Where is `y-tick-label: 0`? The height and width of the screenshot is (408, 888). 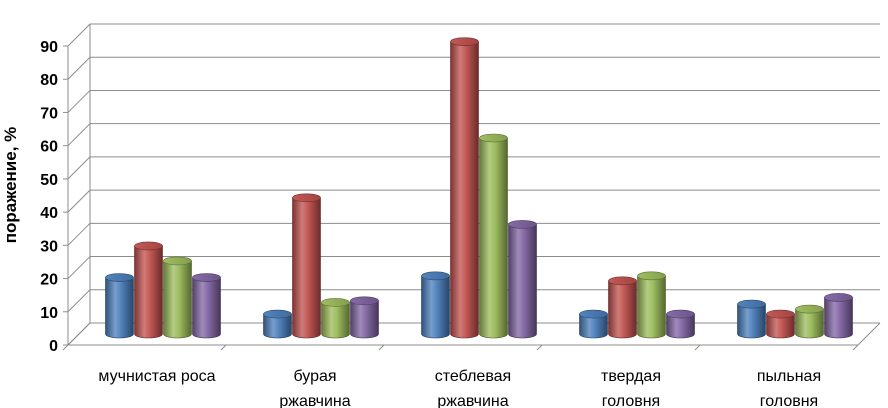 y-tick-label: 0 is located at coordinates (53, 346).